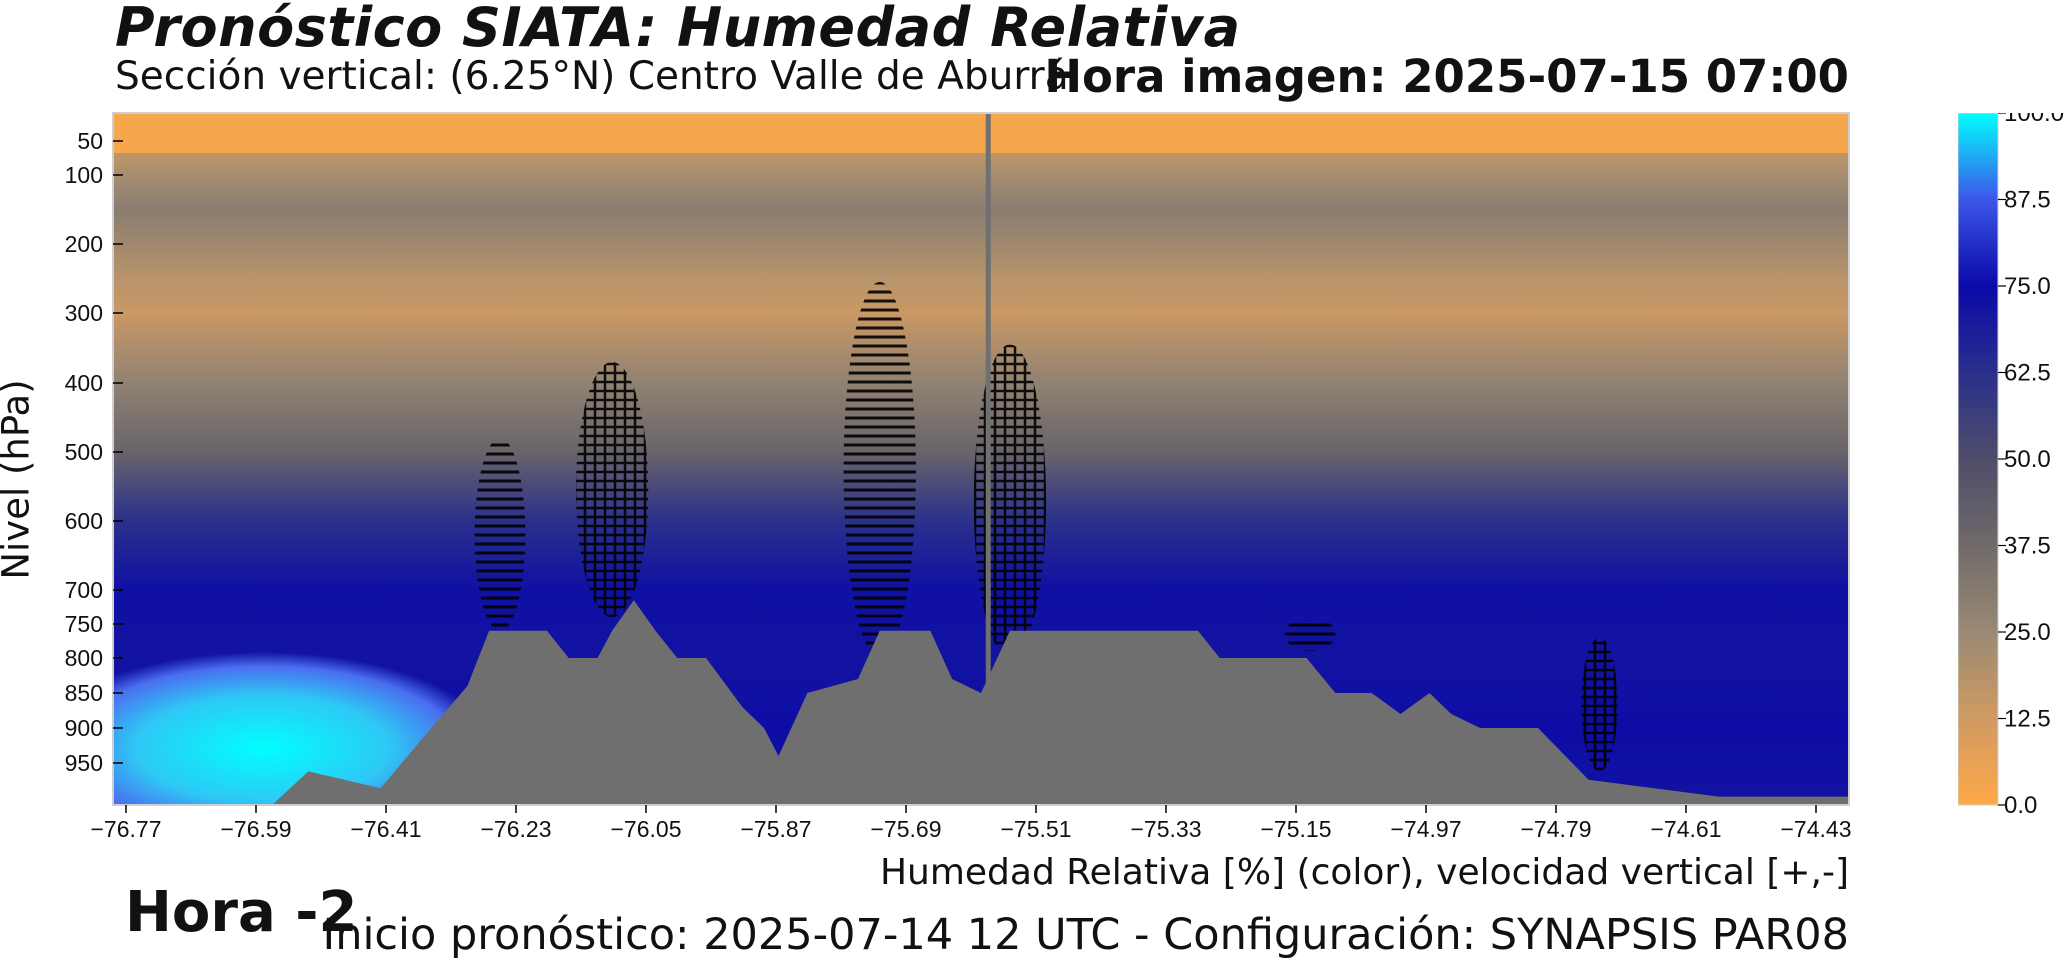 This screenshot has height=964, width=2071. What do you see at coordinates (2027, 286) in the screenshot?
I see `colorbar-tick-label: 75.0` at bounding box center [2027, 286].